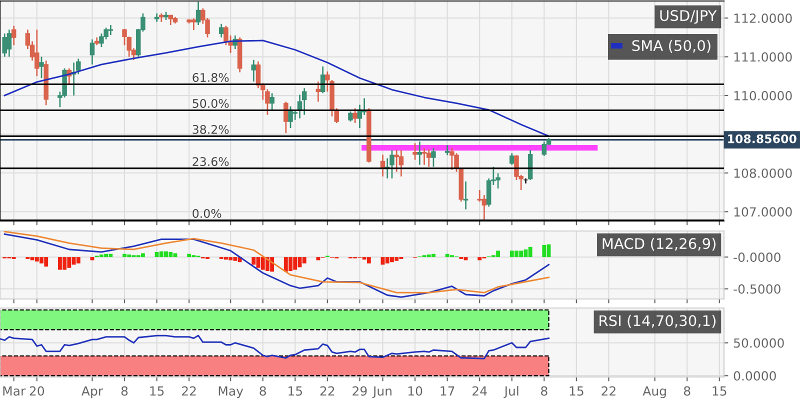 The width and height of the screenshot is (808, 403). What do you see at coordinates (763, 173) in the screenshot?
I see `y-tick-label: 108.0000` at bounding box center [763, 173].